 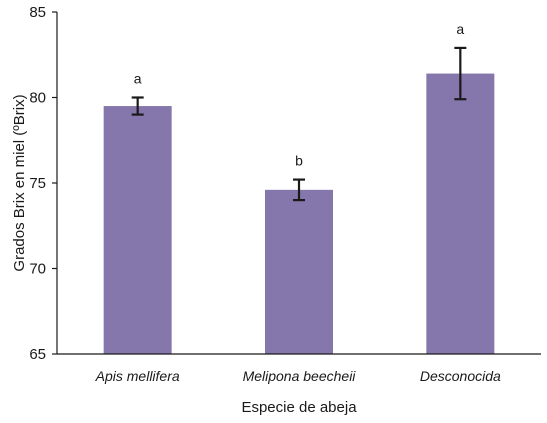 I want to click on y-tick-label: 65, so click(x=37, y=354).